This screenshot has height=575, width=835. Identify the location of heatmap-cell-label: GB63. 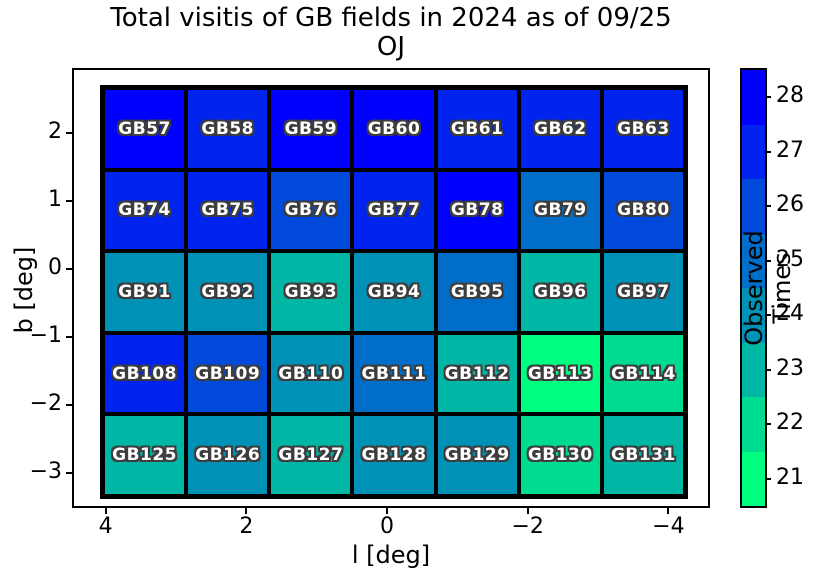
(643, 128).